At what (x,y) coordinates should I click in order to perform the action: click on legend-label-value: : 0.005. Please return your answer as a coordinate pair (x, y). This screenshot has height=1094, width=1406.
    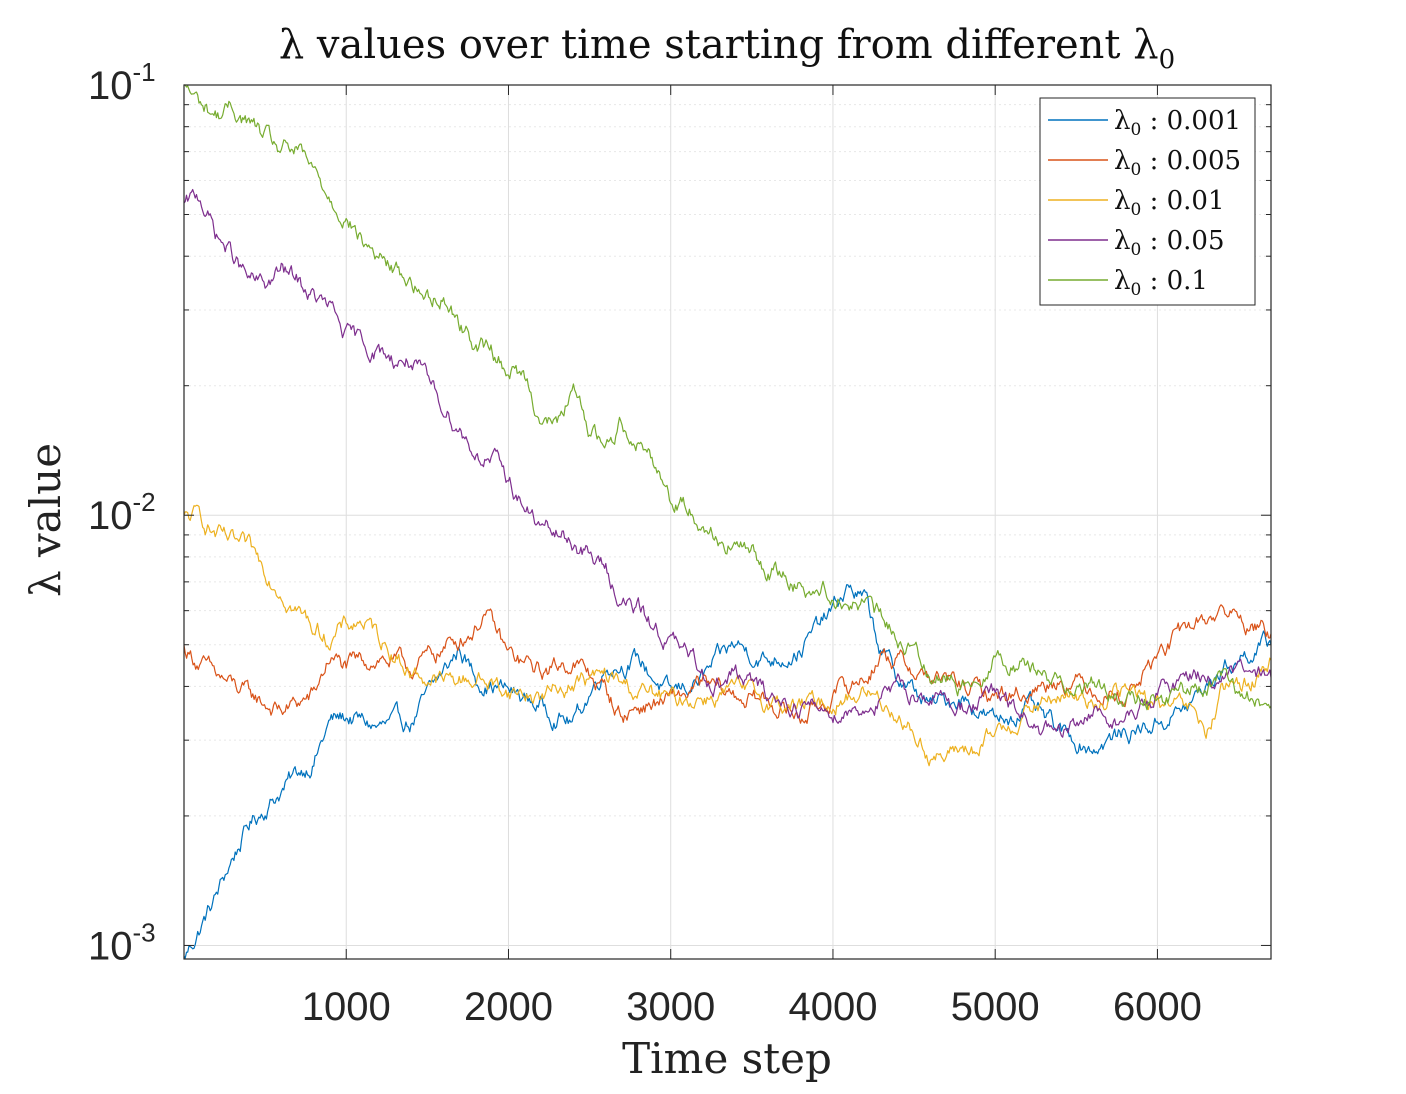
    Looking at the image, I should click on (1191, 161).